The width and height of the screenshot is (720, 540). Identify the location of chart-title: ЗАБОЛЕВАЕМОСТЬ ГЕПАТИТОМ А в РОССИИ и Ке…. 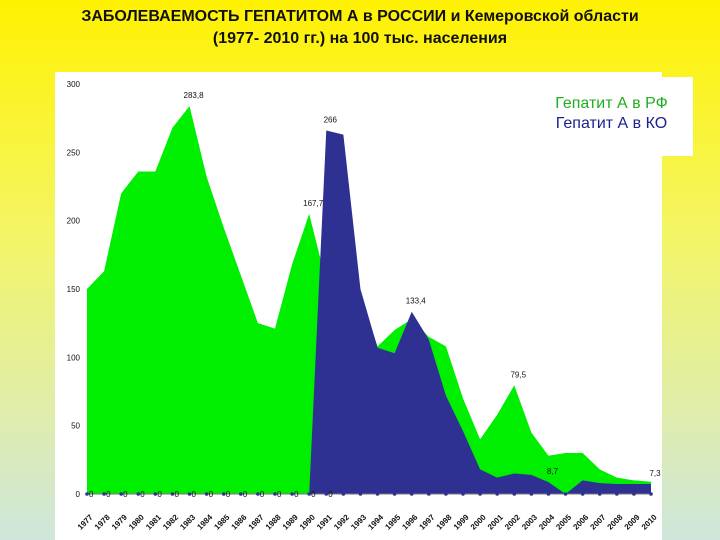
(360, 28).